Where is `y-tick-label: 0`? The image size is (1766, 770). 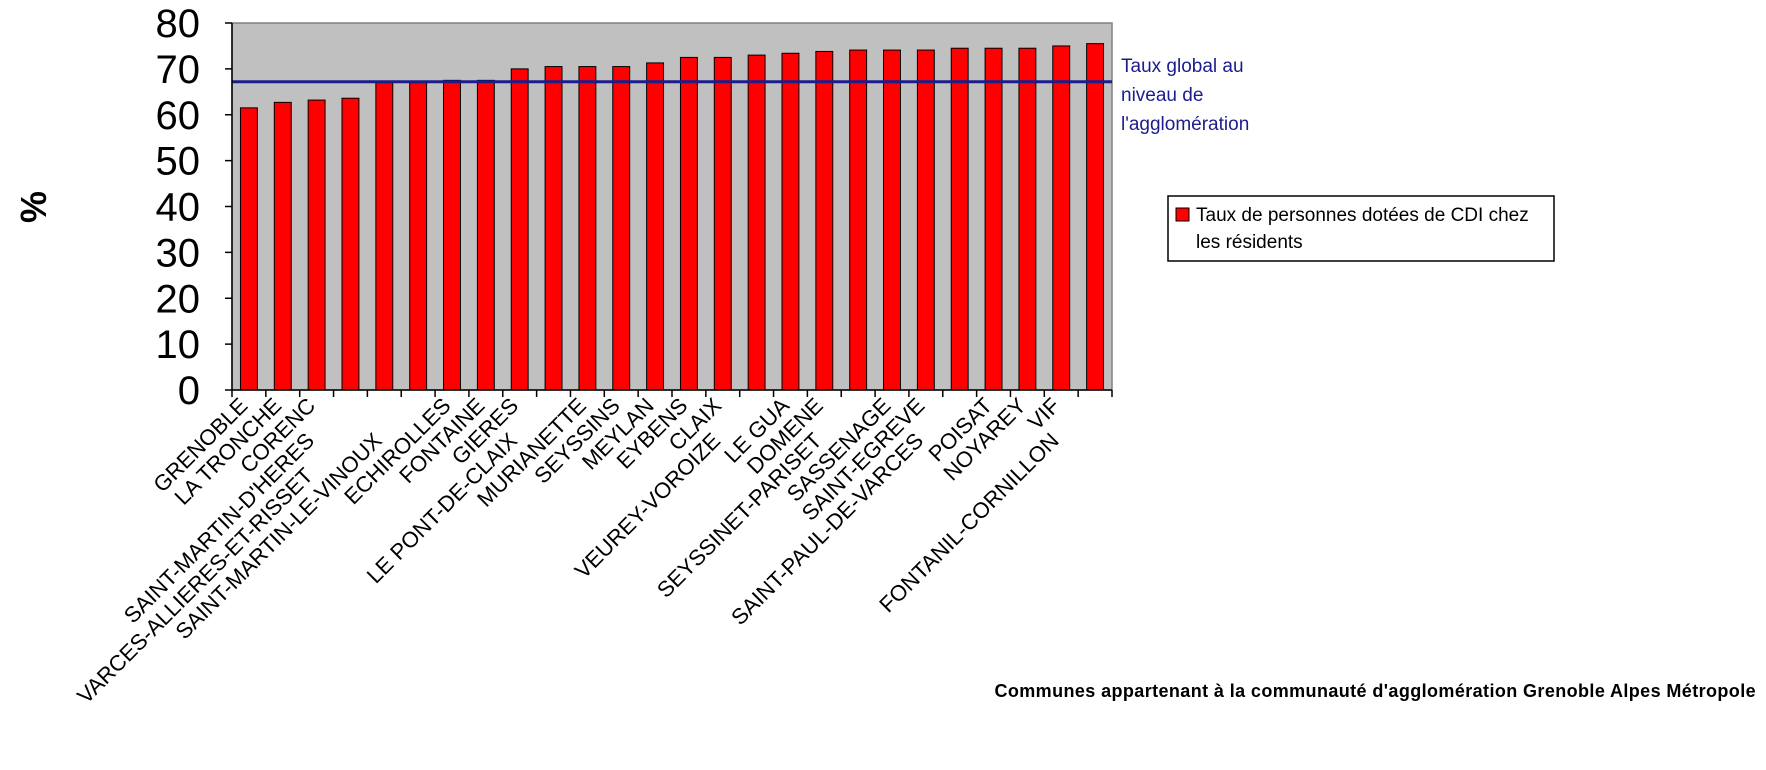 y-tick-label: 0 is located at coordinates (189, 391).